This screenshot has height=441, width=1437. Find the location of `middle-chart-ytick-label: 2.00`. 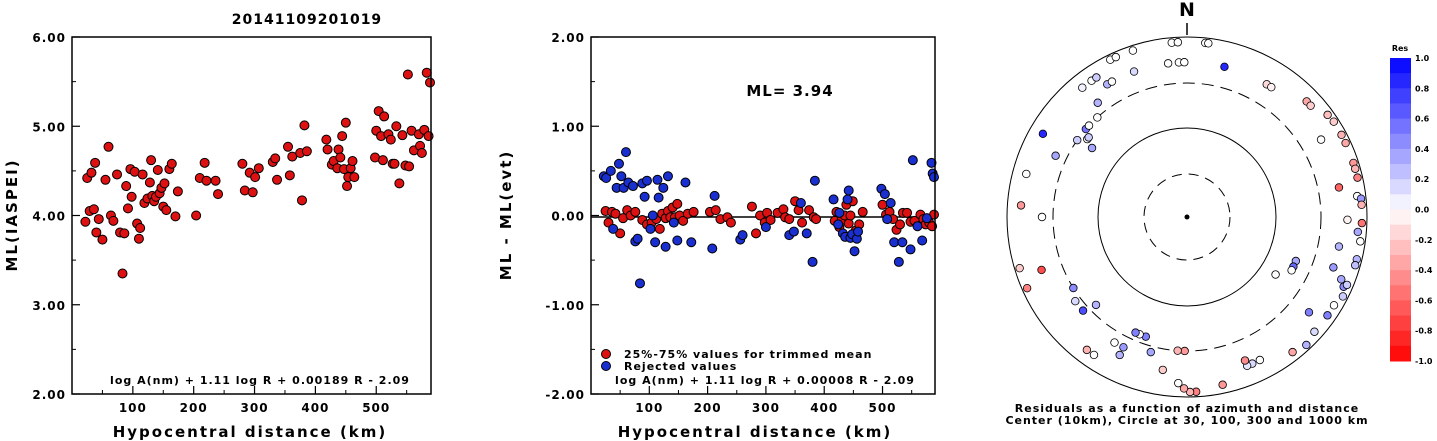

middle-chart-ytick-label: 2.00 is located at coordinates (568, 38).